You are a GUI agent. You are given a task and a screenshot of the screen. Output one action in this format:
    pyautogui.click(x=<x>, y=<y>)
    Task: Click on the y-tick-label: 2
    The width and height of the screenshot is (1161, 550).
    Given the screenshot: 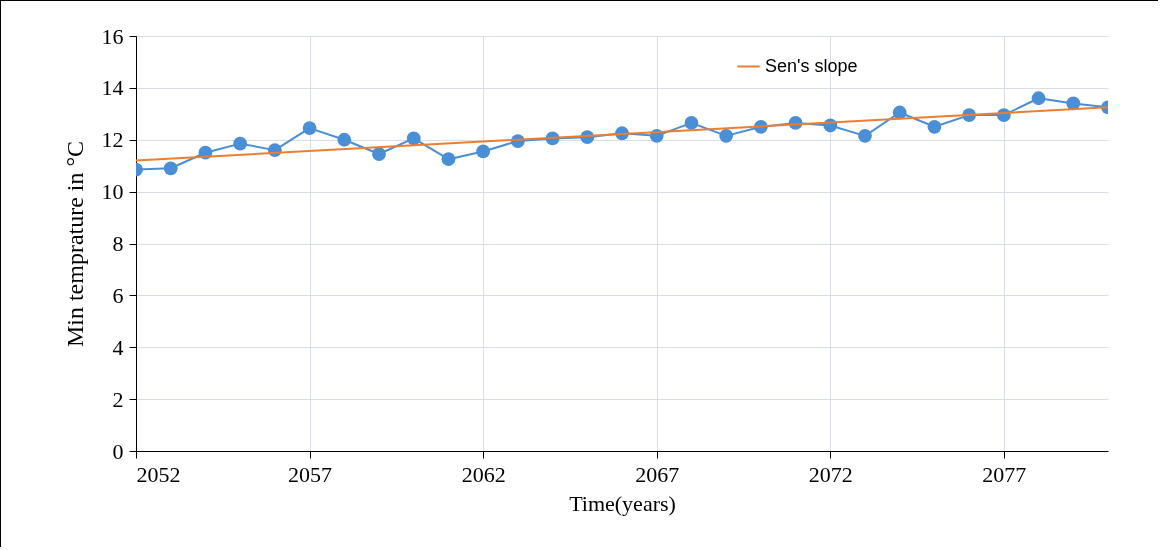 What is the action you would take?
    pyautogui.click(x=118, y=399)
    